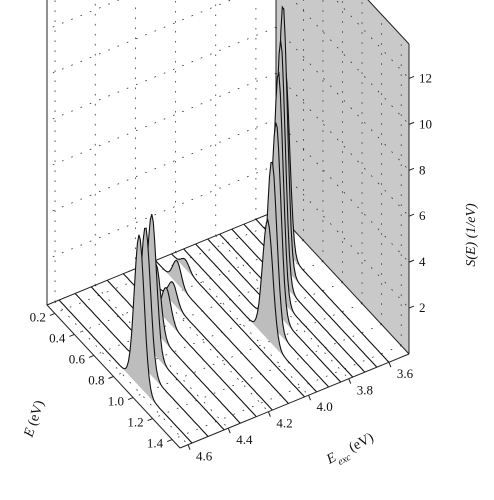 Image resolution: width=494 pixels, height=500 pixels. I want to click on s-tick-label: 2, so click(422, 307).